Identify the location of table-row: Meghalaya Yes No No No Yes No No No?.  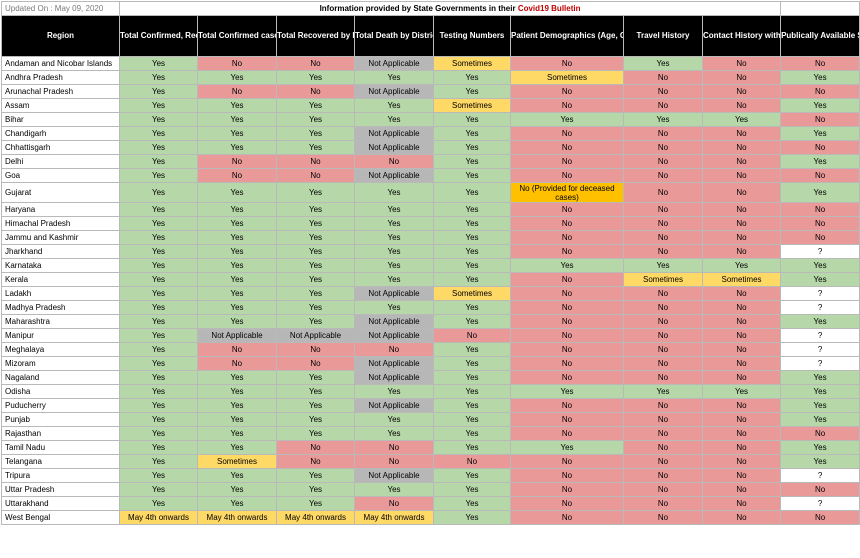
(430, 349).